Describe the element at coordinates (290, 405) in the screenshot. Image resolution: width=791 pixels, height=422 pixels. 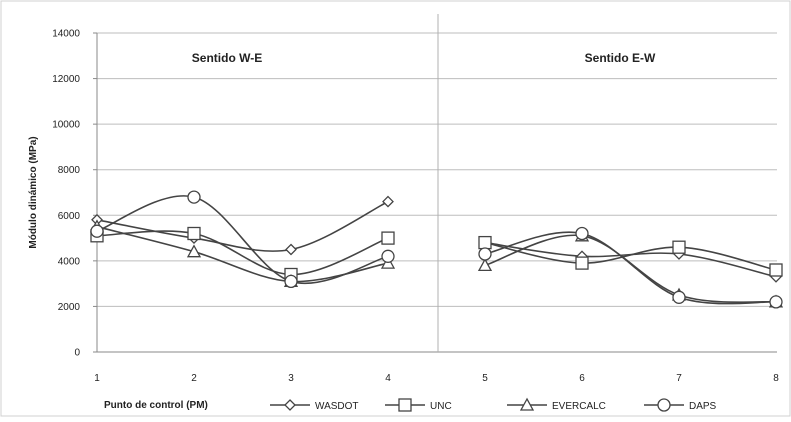
I see `legend-marker-wasdot` at that location.